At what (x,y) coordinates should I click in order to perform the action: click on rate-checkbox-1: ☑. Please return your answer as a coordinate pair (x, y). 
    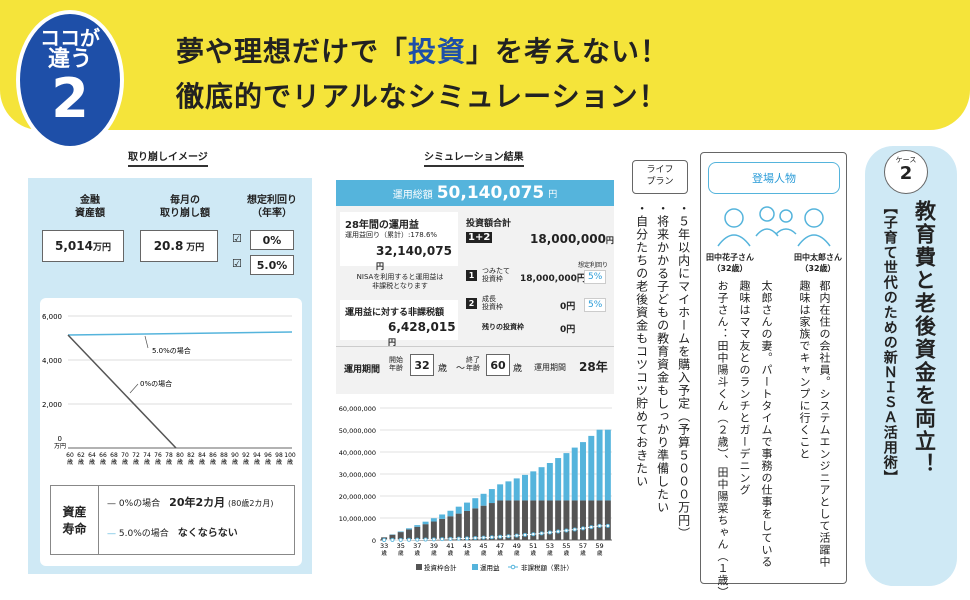
    Looking at the image, I should click on (237, 238).